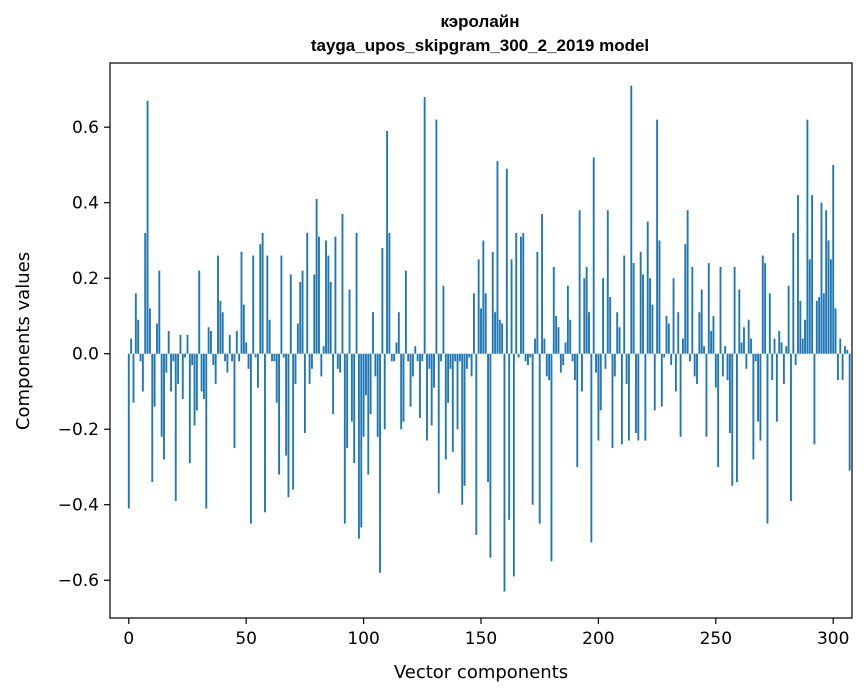 This screenshot has height=696, width=867. What do you see at coordinates (481, 639) in the screenshot?
I see `x-tick-label: 150` at bounding box center [481, 639].